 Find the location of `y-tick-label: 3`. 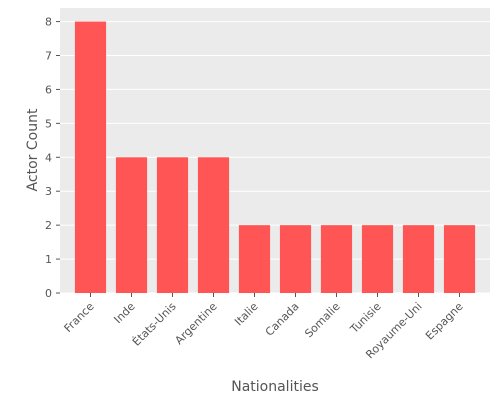

y-tick-label: 3 is located at coordinates (48, 191).